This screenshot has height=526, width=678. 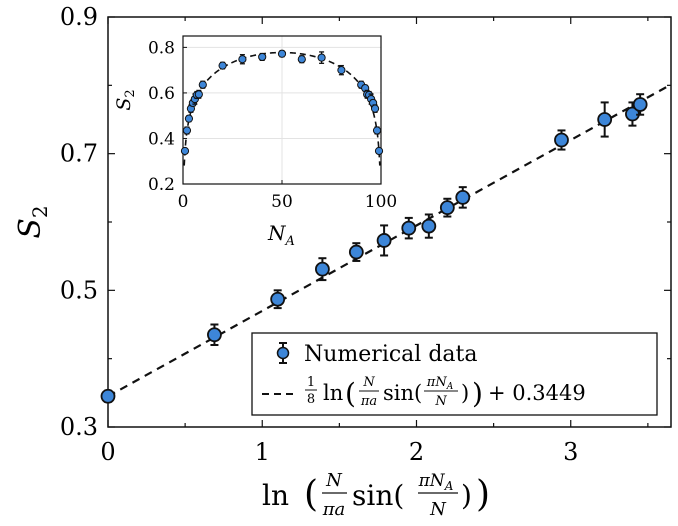 I want to click on inset-x-label: NA, so click(x=281, y=235).